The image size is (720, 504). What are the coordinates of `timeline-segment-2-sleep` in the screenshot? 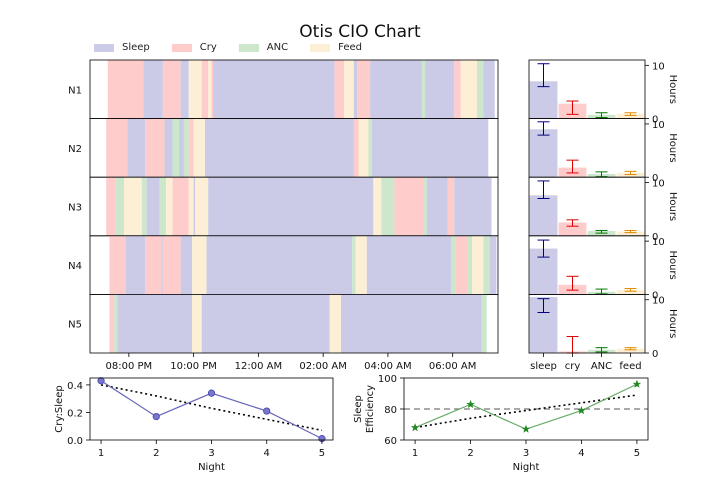 It's located at (168, 148).